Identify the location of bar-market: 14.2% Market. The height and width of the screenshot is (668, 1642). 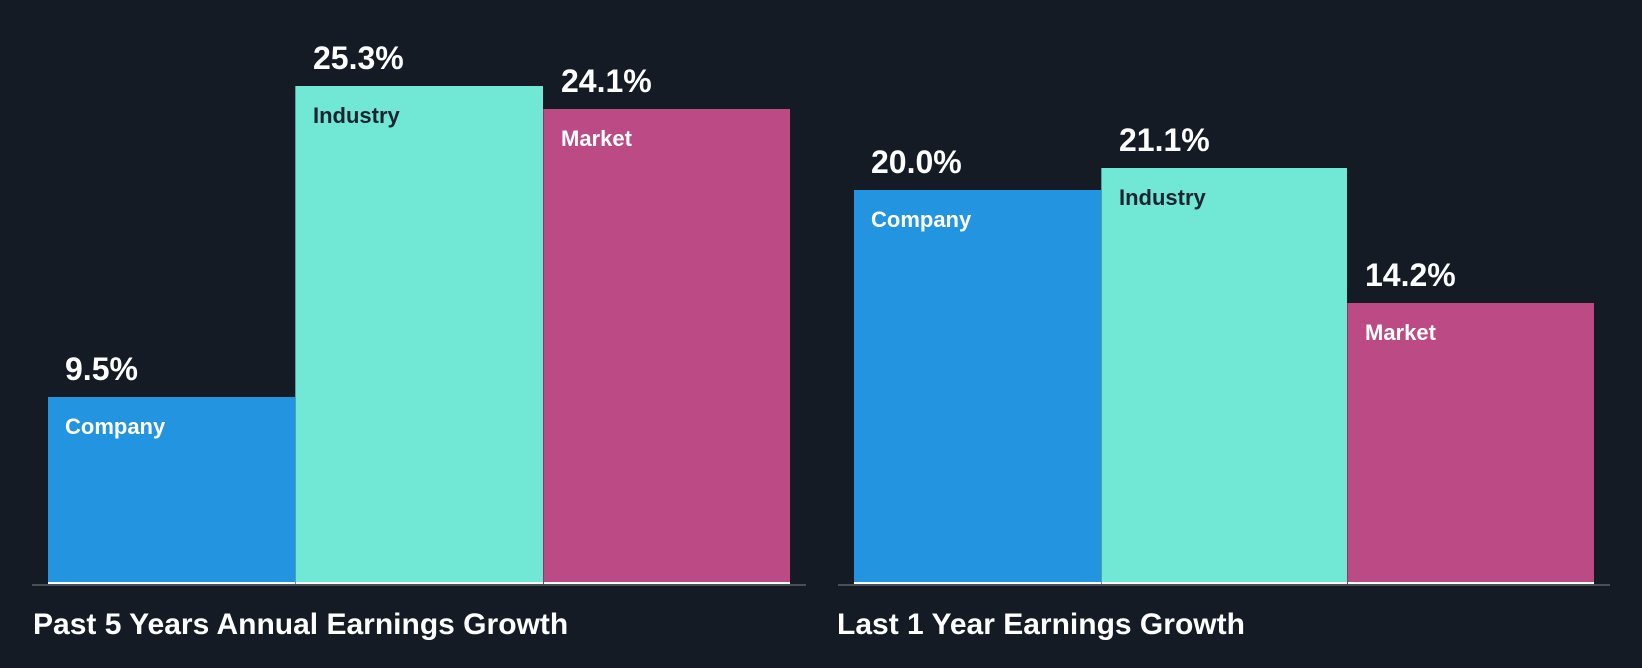
(1470, 421).